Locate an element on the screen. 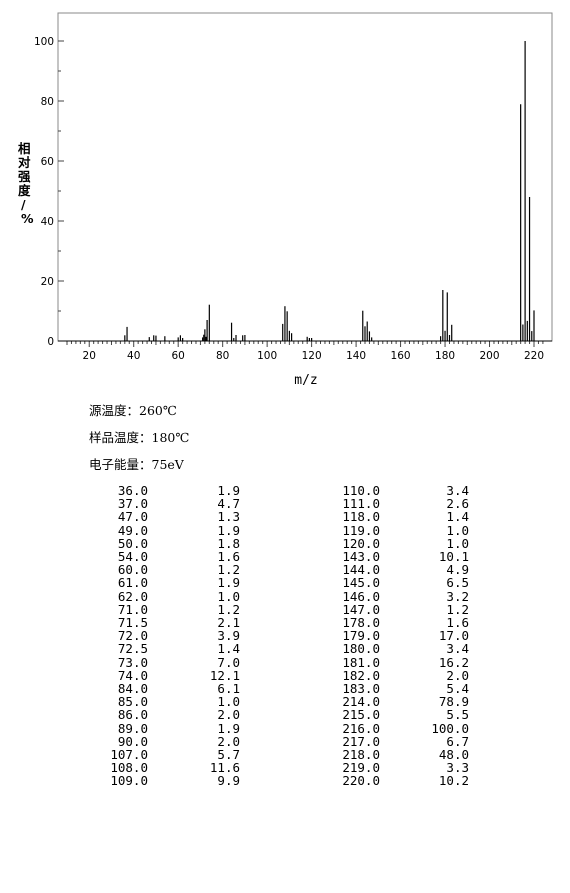  intensity-cell: 4.9 is located at coordinates (457, 570).